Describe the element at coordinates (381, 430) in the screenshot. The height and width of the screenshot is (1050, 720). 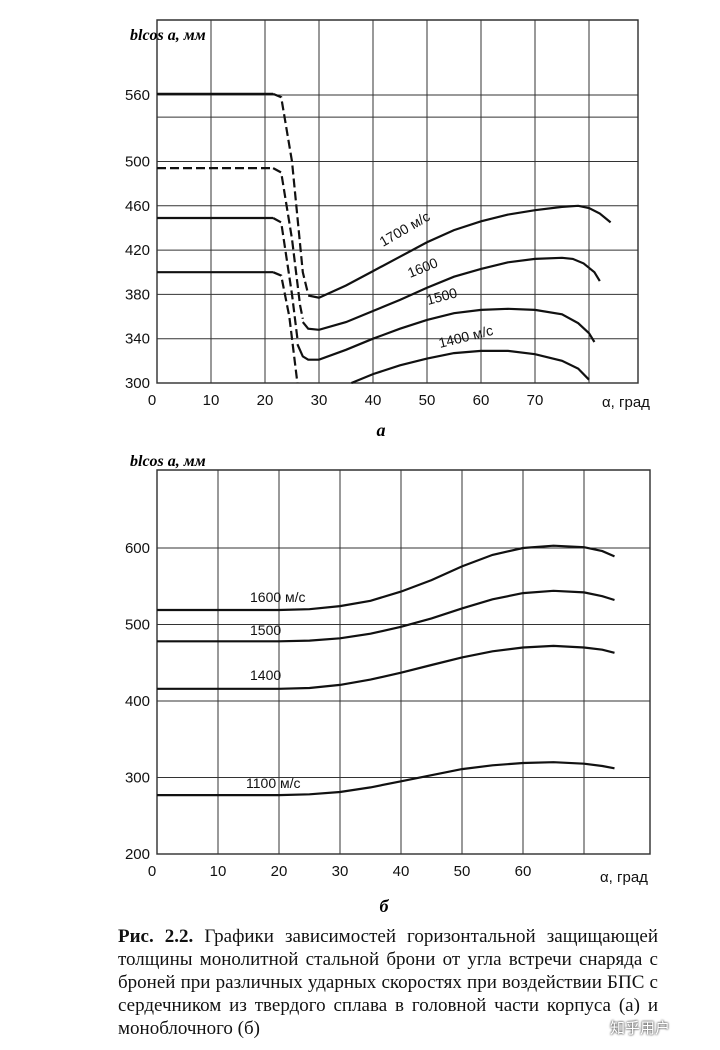
I see `panel-label: а` at that location.